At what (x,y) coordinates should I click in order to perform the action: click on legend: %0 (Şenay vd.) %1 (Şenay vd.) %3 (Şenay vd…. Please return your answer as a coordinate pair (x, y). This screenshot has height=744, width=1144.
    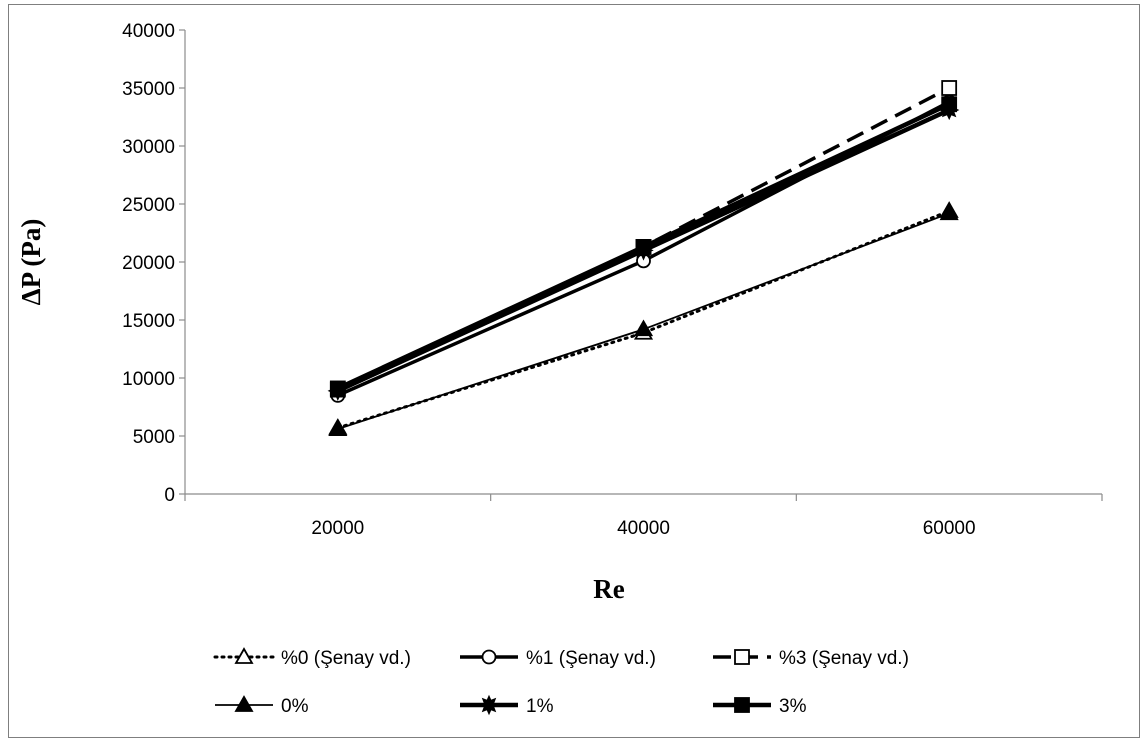
    Looking at the image, I should click on (561, 682).